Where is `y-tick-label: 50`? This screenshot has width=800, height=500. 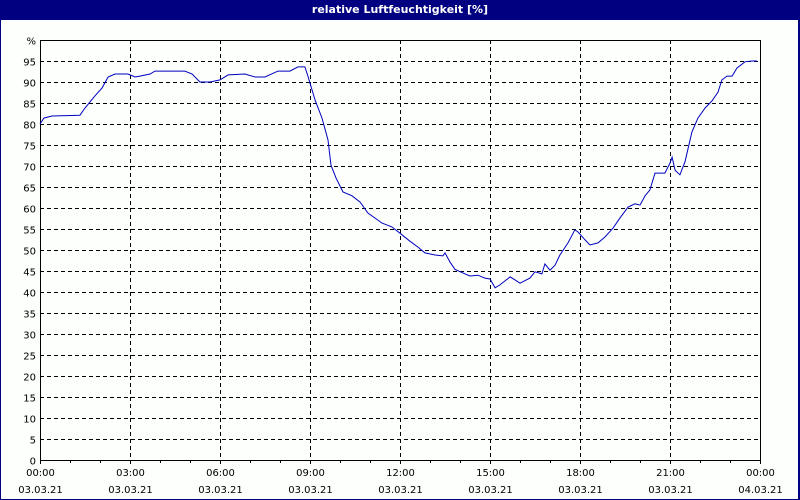
y-tick-label: 50 is located at coordinates (29, 252).